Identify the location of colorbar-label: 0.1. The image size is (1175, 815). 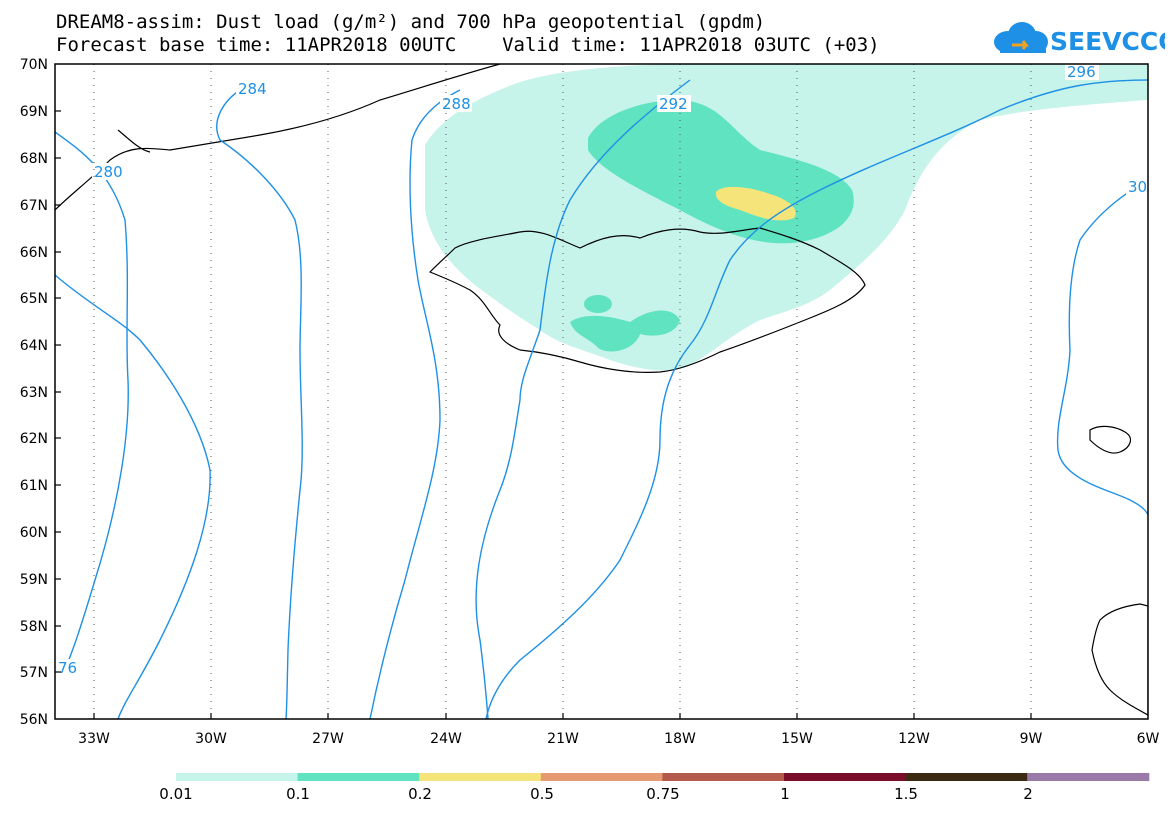
(298, 794).